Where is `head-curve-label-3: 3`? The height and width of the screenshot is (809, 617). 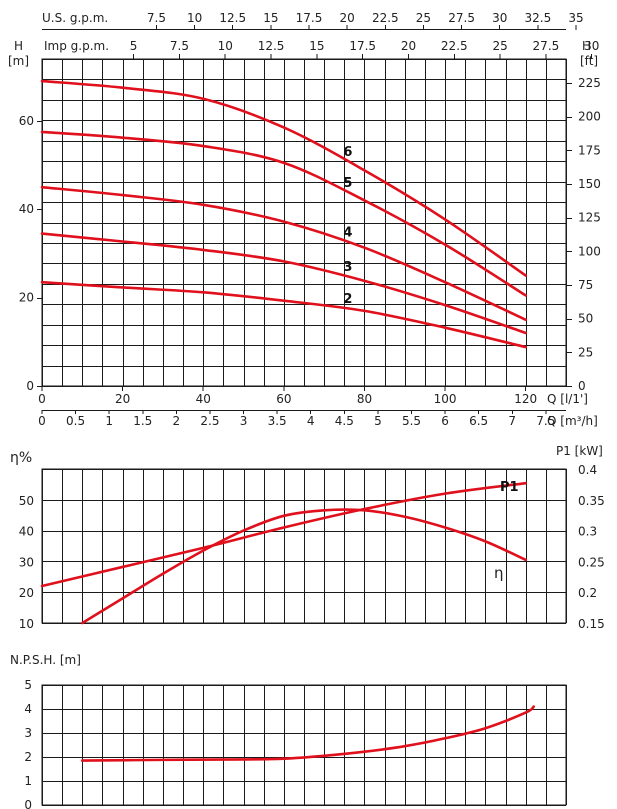
head-curve-label-3: 3 is located at coordinates (347, 267).